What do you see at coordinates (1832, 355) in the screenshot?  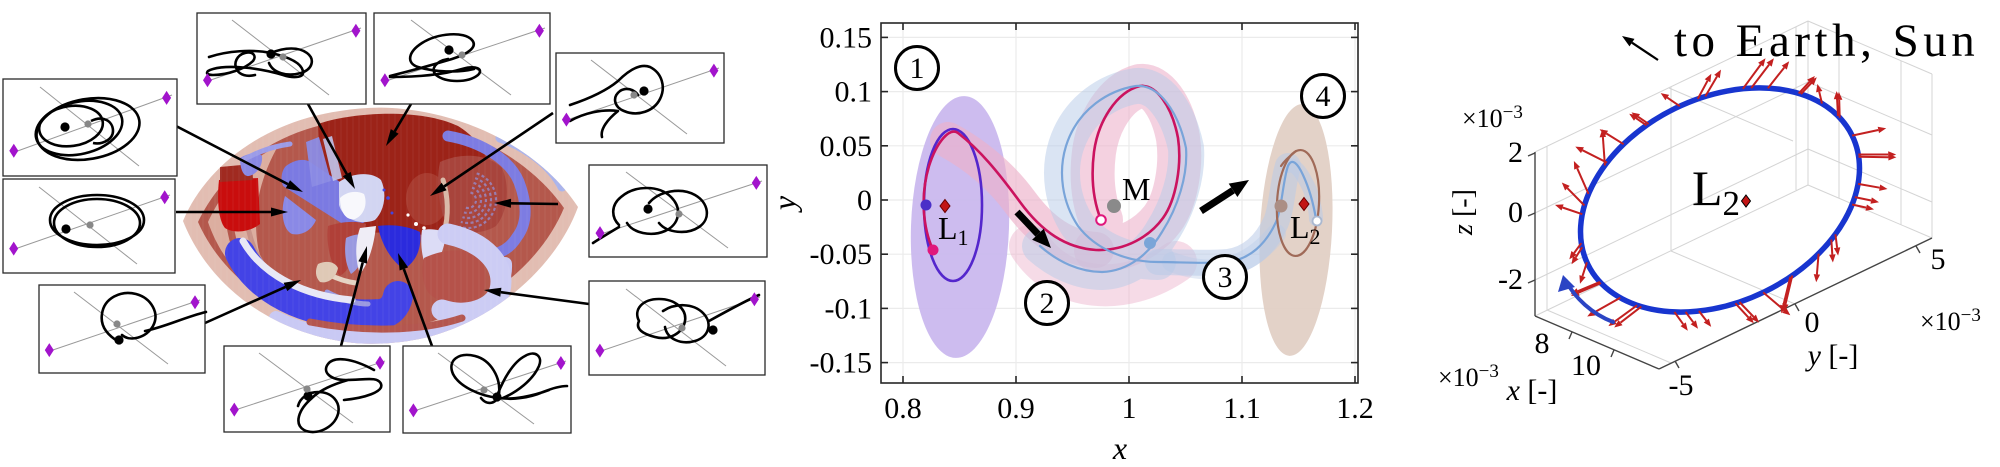 I see `svg-text: y [-]` at bounding box center [1832, 355].